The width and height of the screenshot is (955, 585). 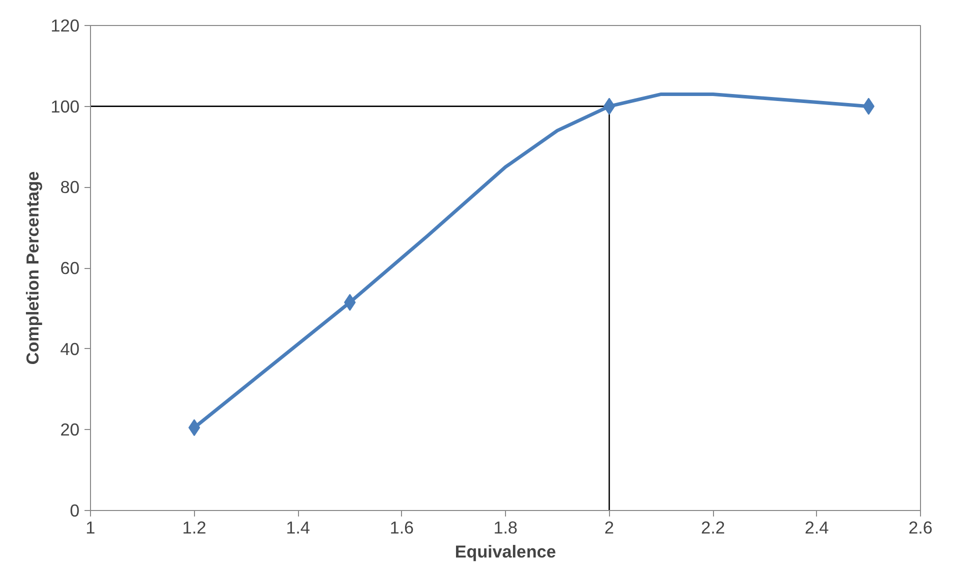 I want to click on x-tick-label: 1.8, so click(x=505, y=528).